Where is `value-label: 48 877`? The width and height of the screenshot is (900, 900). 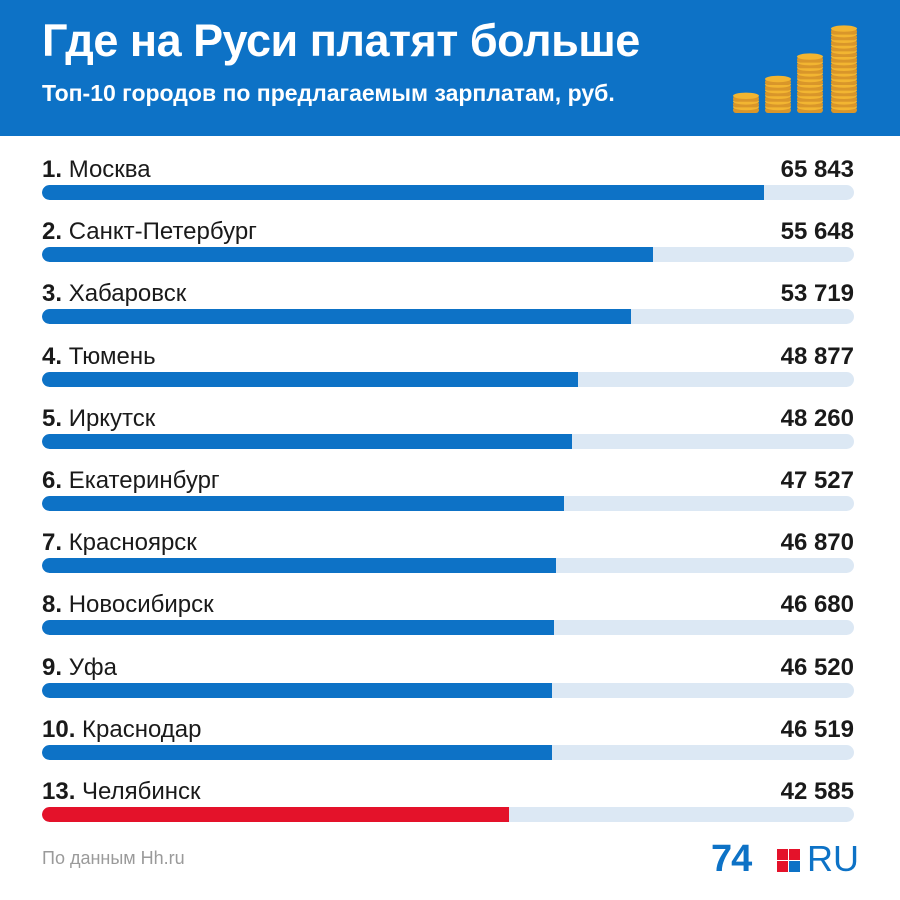
value-label: 48 877 is located at coordinates (817, 356).